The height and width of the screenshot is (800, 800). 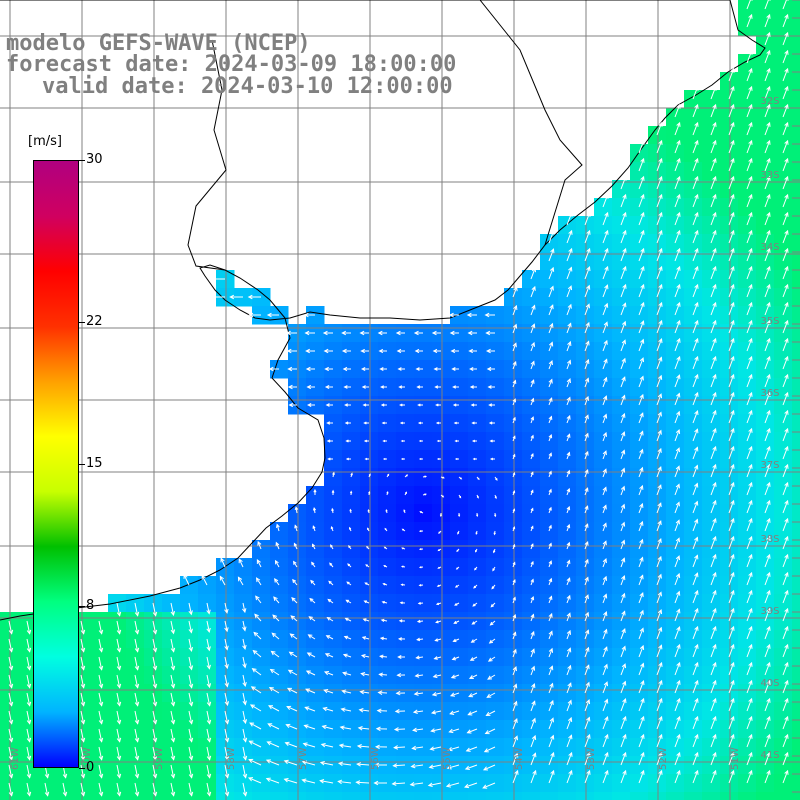 I want to click on colorbar-tick, so click(x=82, y=606).